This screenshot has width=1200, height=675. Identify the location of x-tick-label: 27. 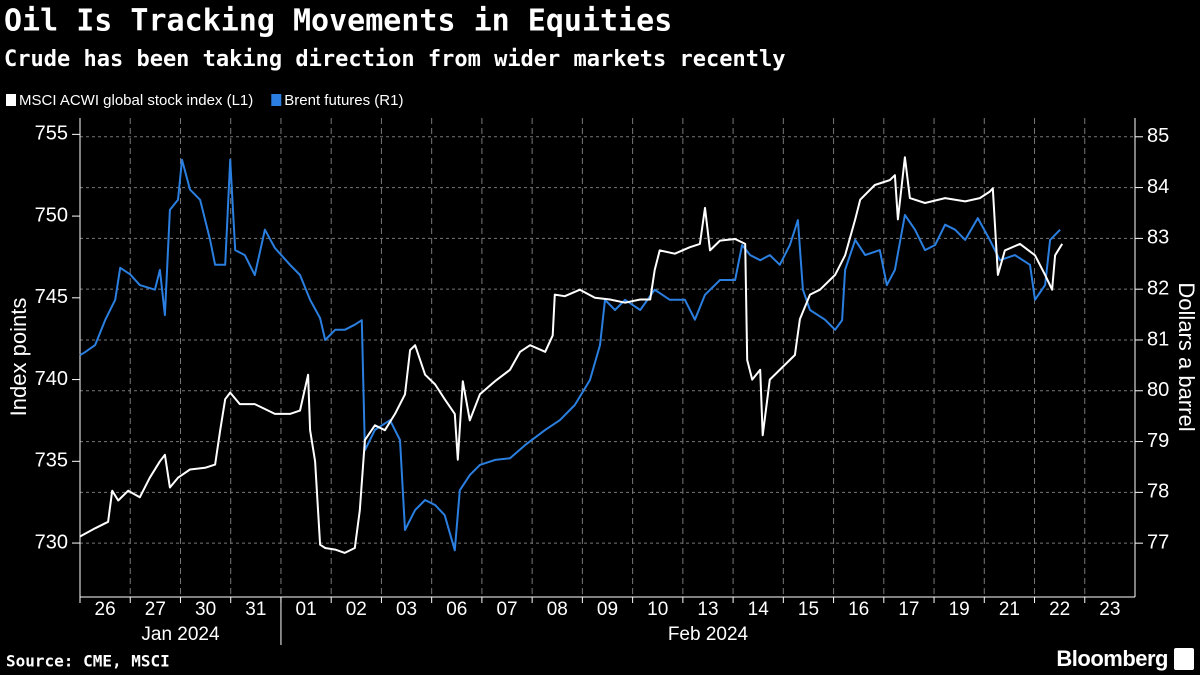
(155, 609).